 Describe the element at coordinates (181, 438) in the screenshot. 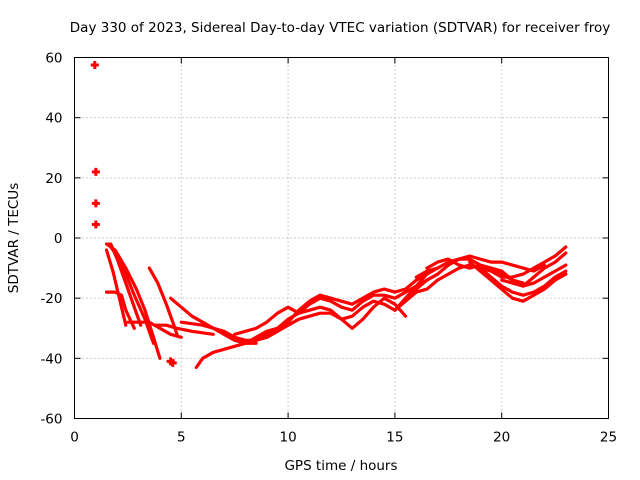

I see `x-tick-label: 5` at that location.